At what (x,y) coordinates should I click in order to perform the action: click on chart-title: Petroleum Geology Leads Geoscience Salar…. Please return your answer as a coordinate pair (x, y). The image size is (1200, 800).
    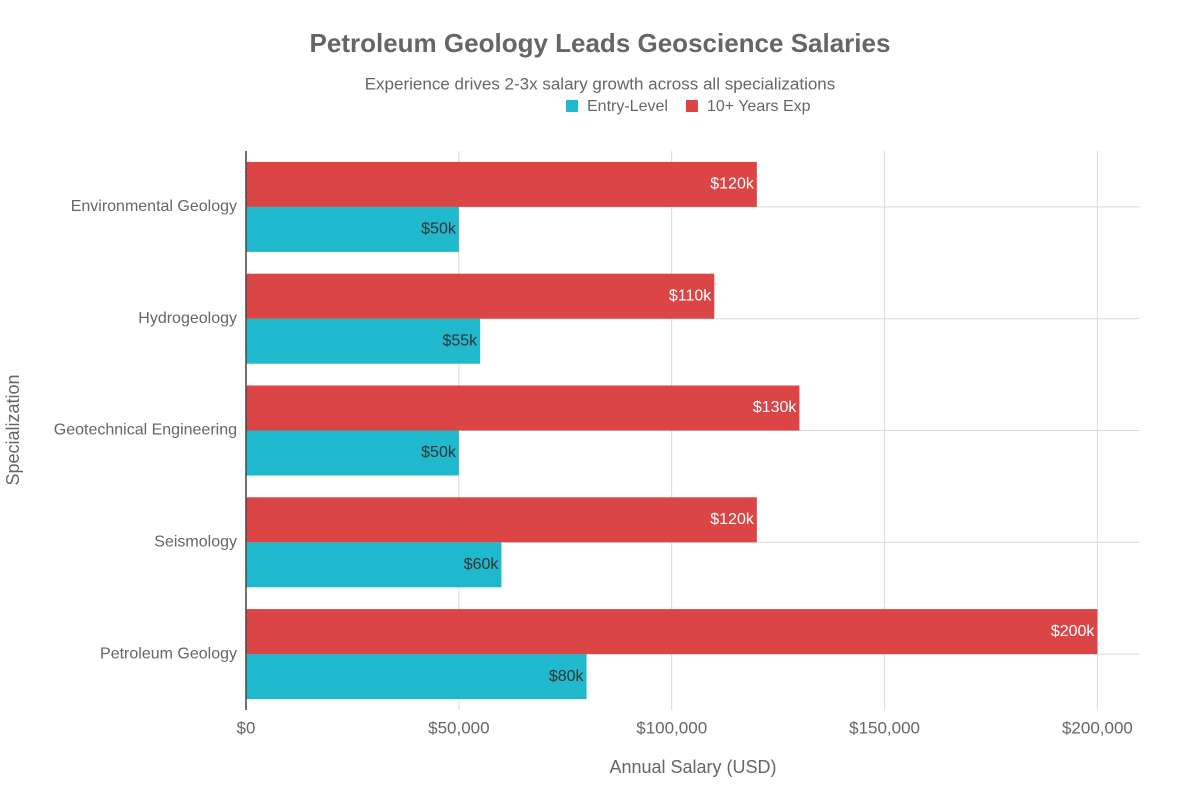
    Looking at the image, I should click on (600, 43).